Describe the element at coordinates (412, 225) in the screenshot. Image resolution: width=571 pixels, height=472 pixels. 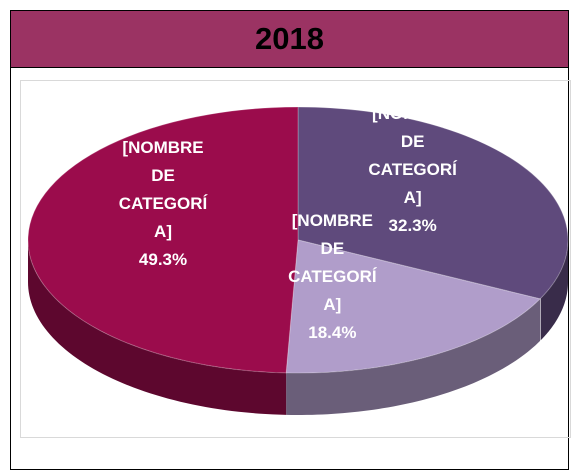
I see `value-label: 32.3%` at that location.